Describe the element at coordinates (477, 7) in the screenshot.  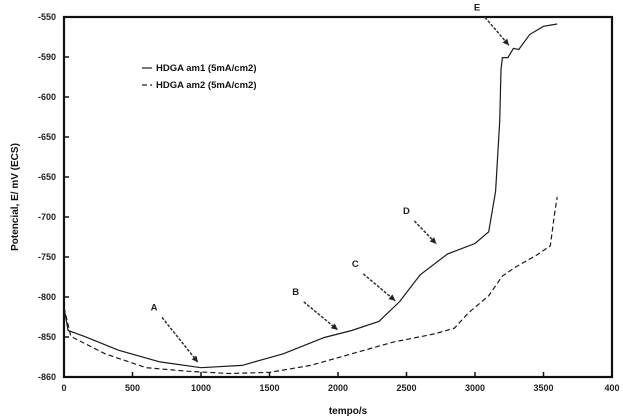
I see `annotation-label: E` at that location.